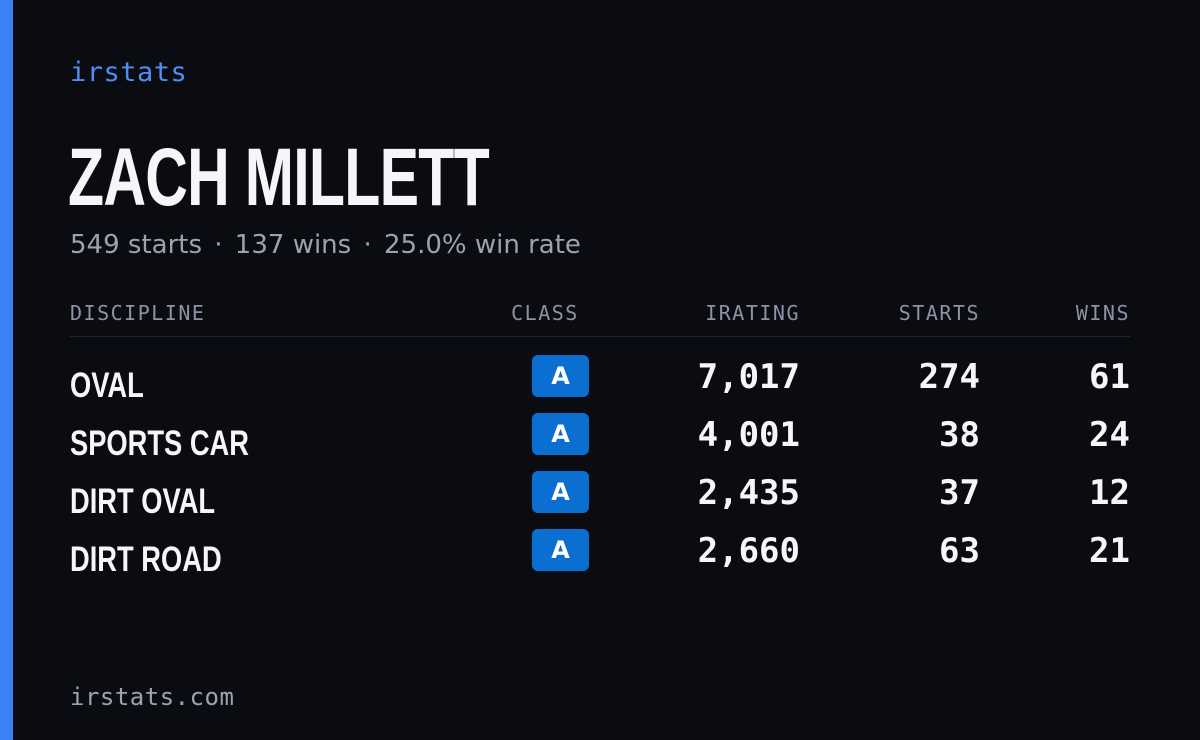 This screenshot has height=740, width=1200. What do you see at coordinates (752, 313) in the screenshot?
I see `header-irating: IRATING` at bounding box center [752, 313].